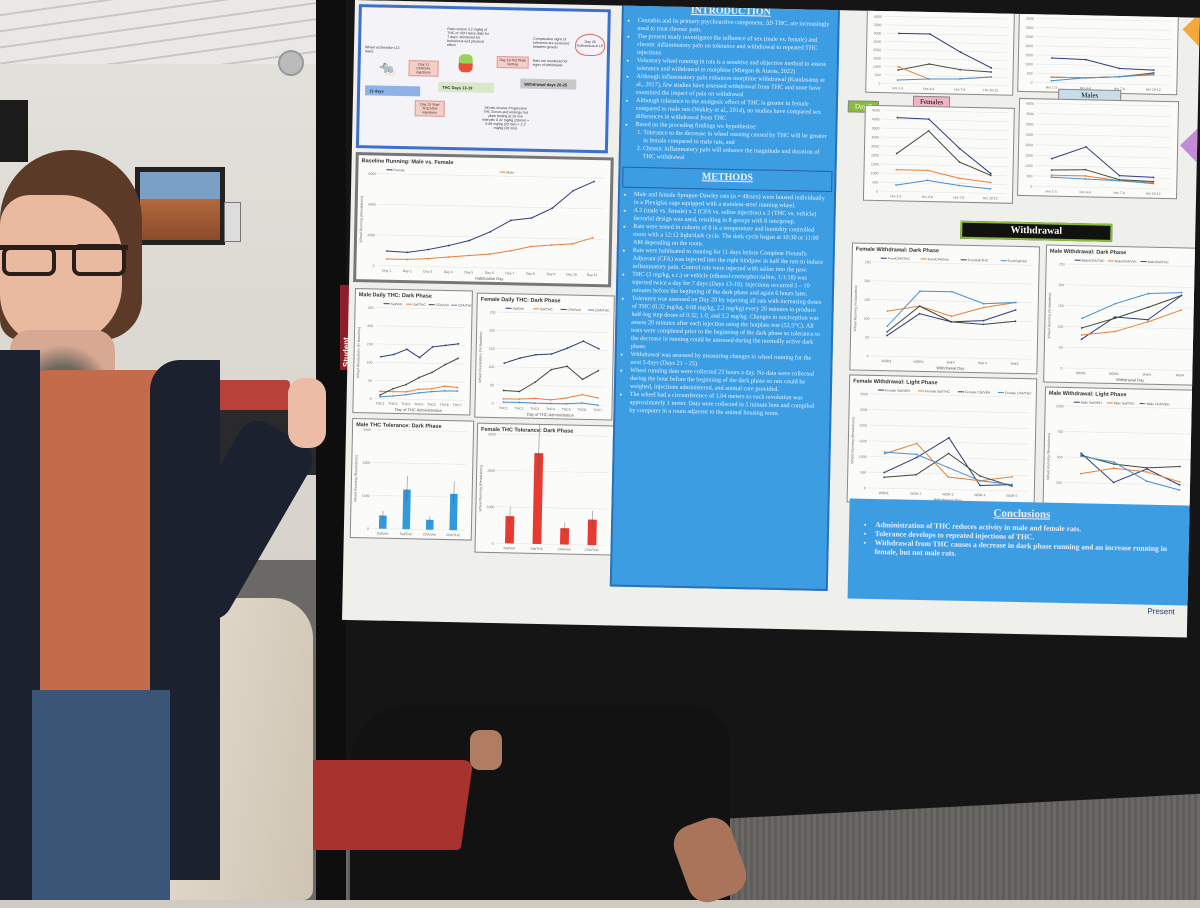 The width and height of the screenshot is (1200, 908). Describe the element at coordinates (928, 89) in the screenshot. I see `x-tick-label: Hrs 4-6` at that location.